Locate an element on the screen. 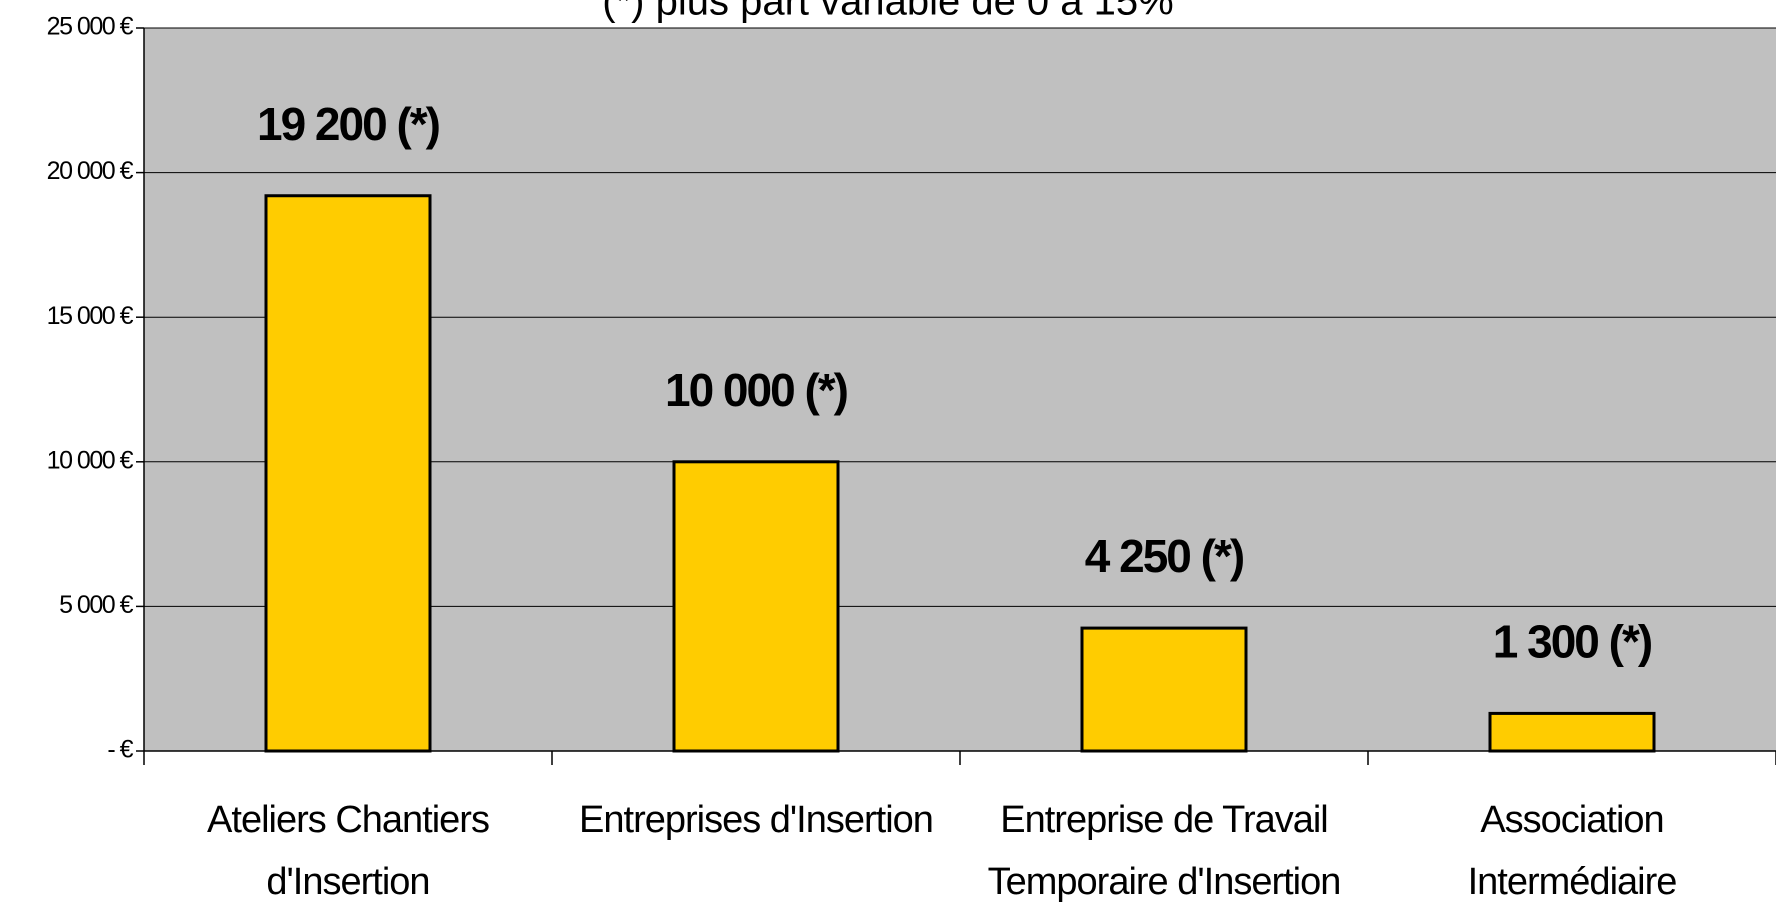 The image size is (1776, 904). value-label: 19 200 (*) is located at coordinates (348, 124).